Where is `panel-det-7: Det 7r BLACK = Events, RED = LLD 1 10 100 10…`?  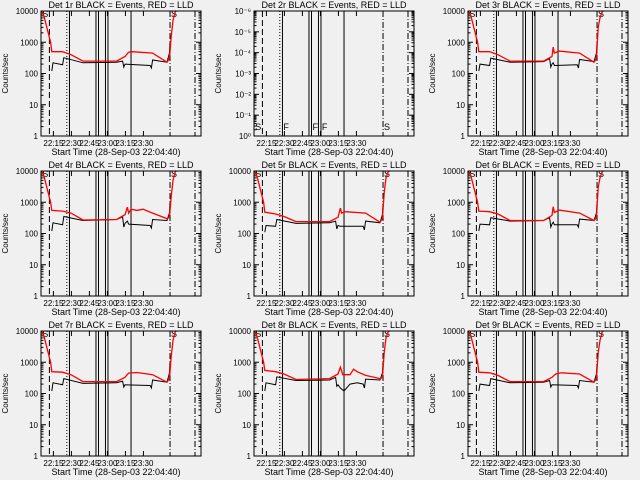
panel-det-7: Det 7r BLACK = Events, RED = LLD 1 10 100 10… is located at coordinates (101, 398).